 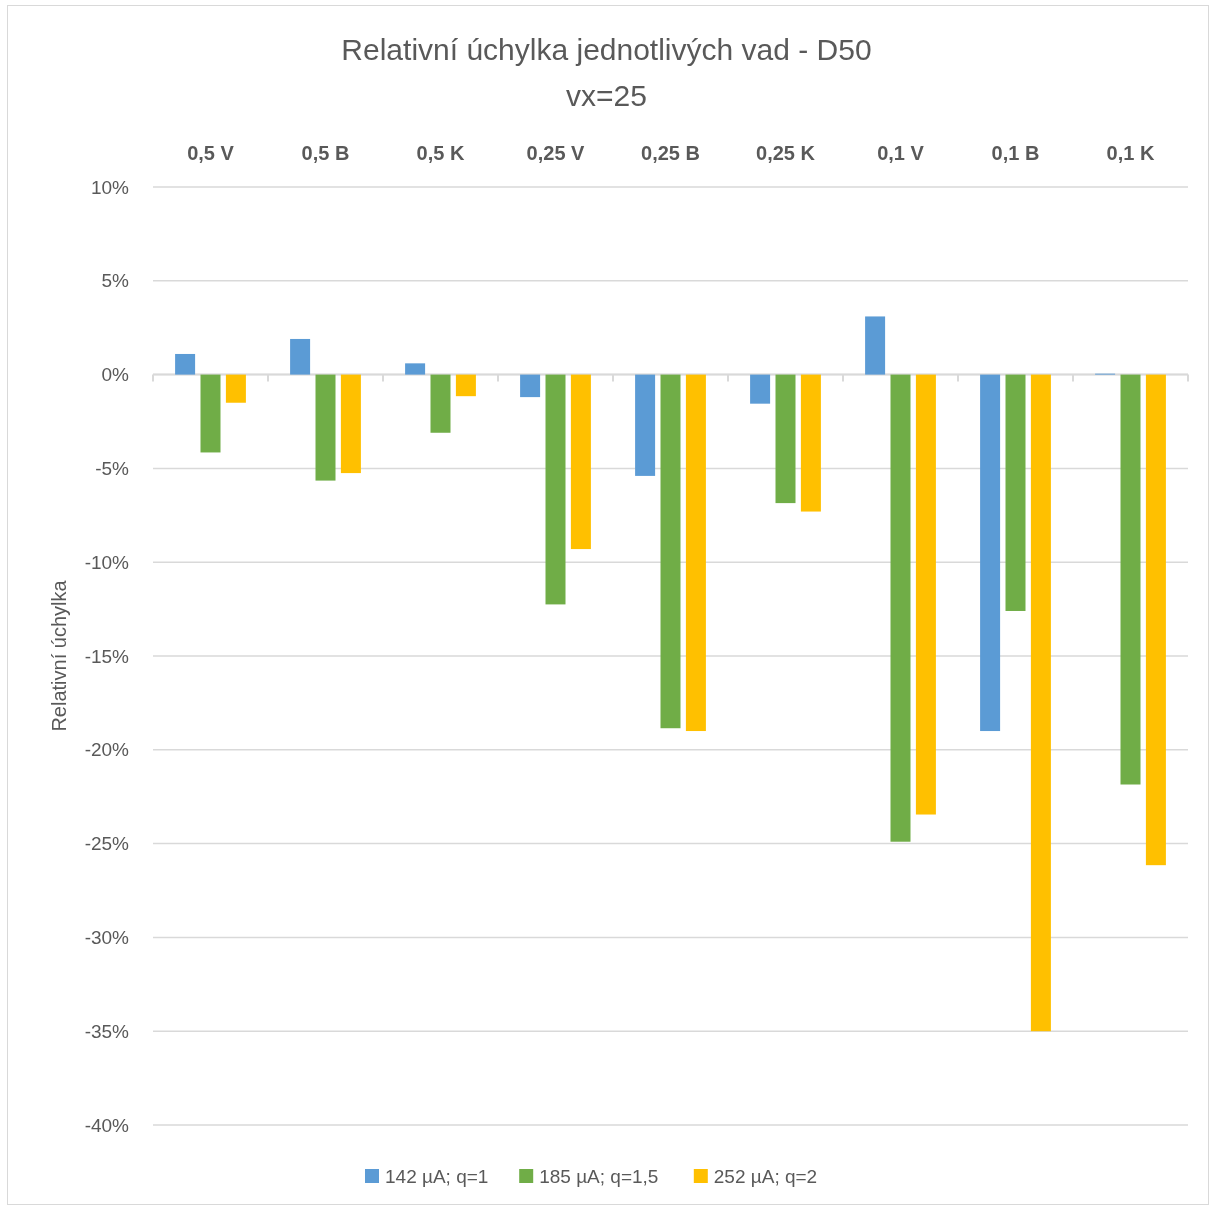 What do you see at coordinates (107, 1125) in the screenshot?
I see `y-tick-label: -40%` at bounding box center [107, 1125].